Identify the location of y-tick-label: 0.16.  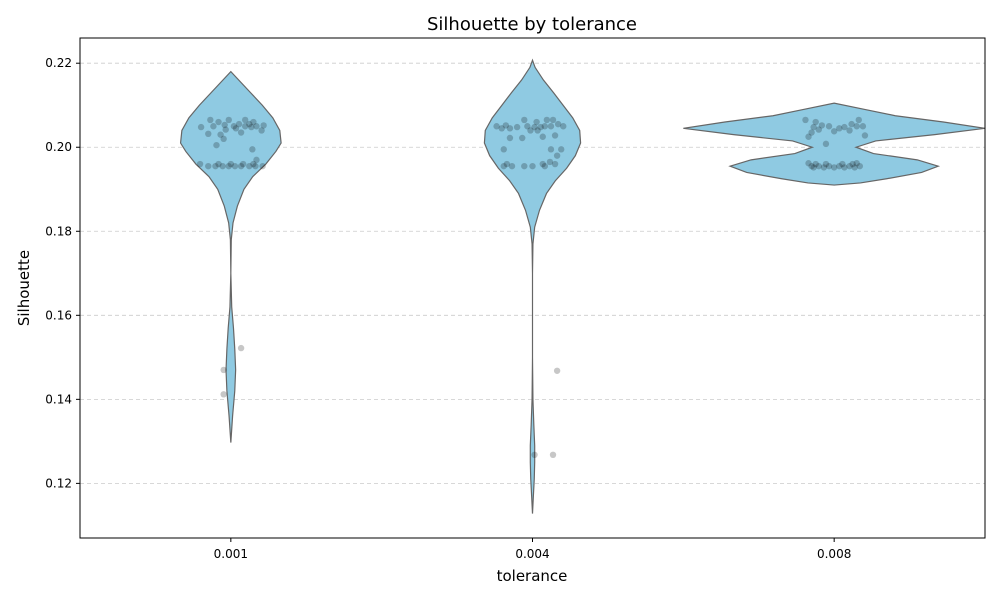
(58, 315).